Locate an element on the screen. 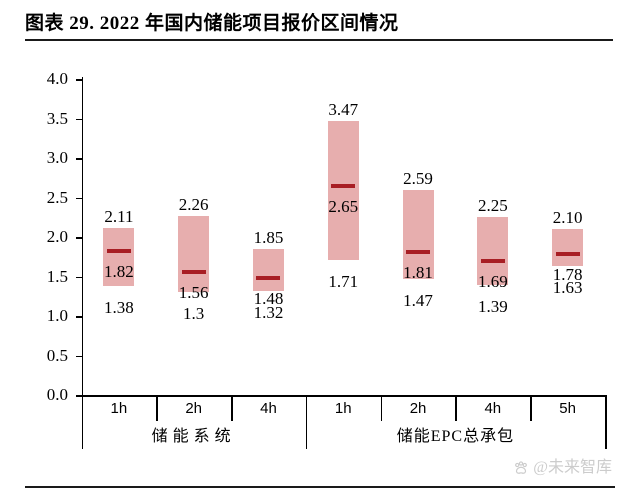 The image size is (640, 494). bar-high-label: 2.10 is located at coordinates (567, 218).